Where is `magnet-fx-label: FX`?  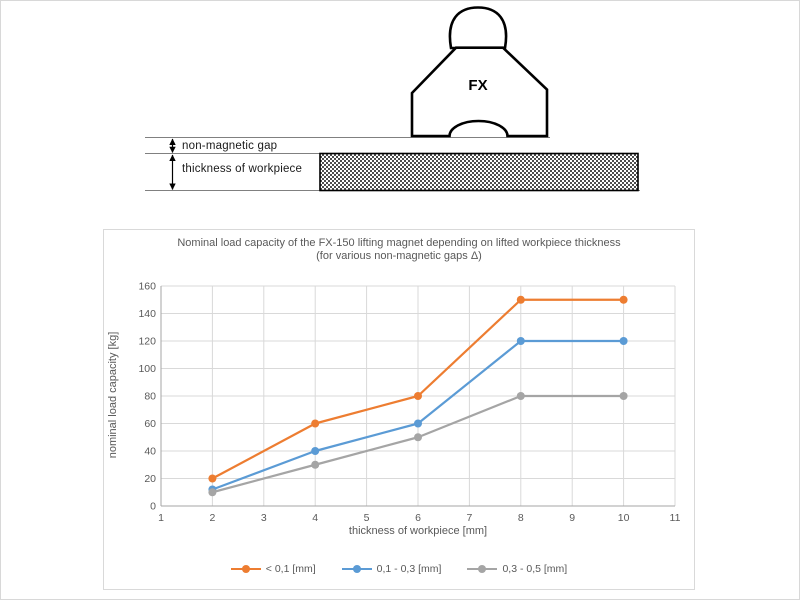 magnet-fx-label: FX is located at coordinates (478, 85).